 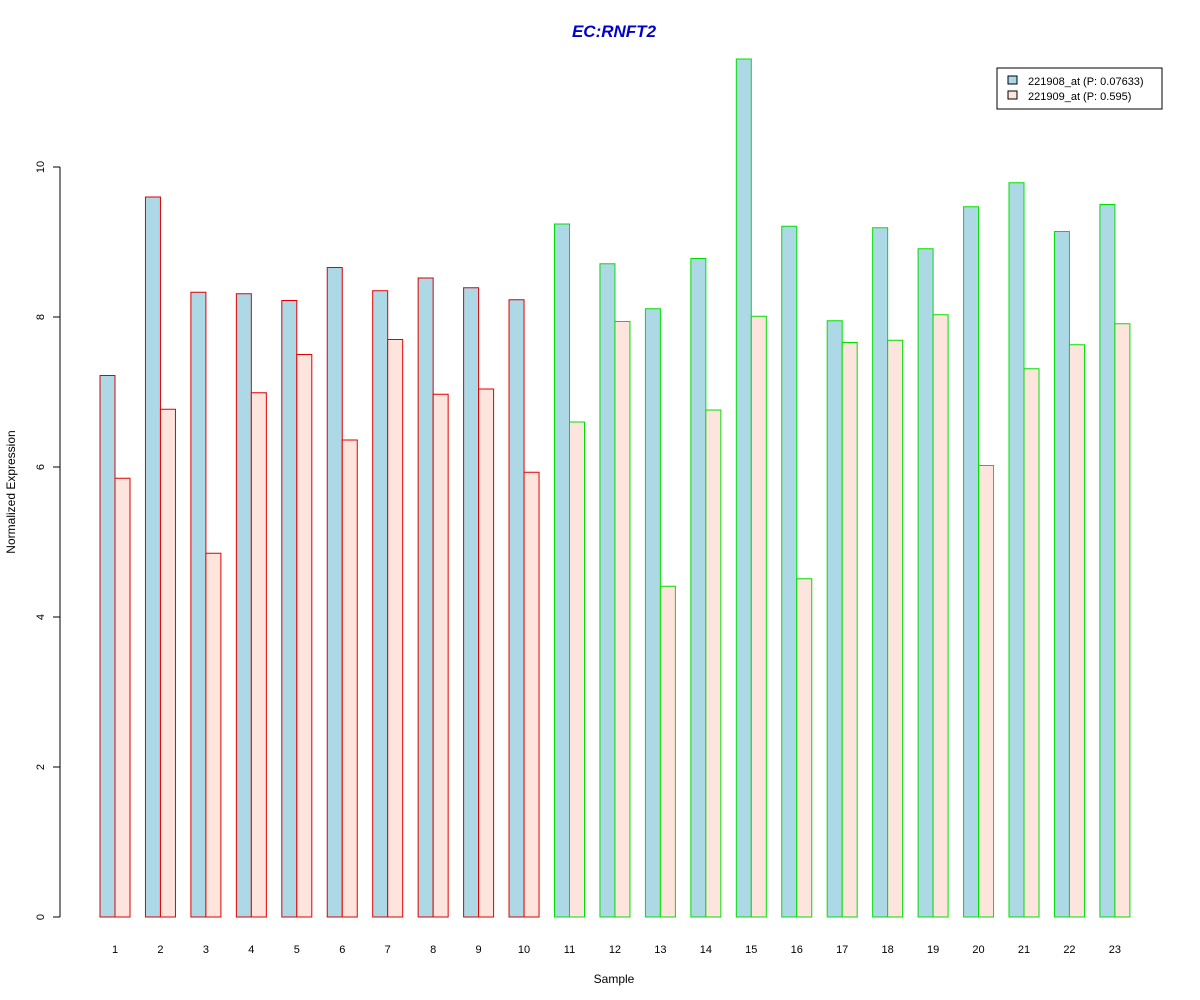 What do you see at coordinates (797, 950) in the screenshot?
I see `x-tick-label: 16` at bounding box center [797, 950].